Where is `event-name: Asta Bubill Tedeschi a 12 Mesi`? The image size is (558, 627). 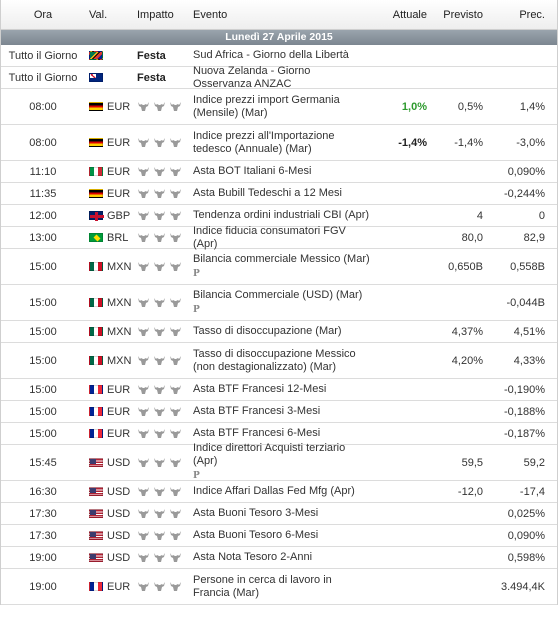 event-name: Asta Bubill Tedeschi a 12 Mesi is located at coordinates (282, 193).